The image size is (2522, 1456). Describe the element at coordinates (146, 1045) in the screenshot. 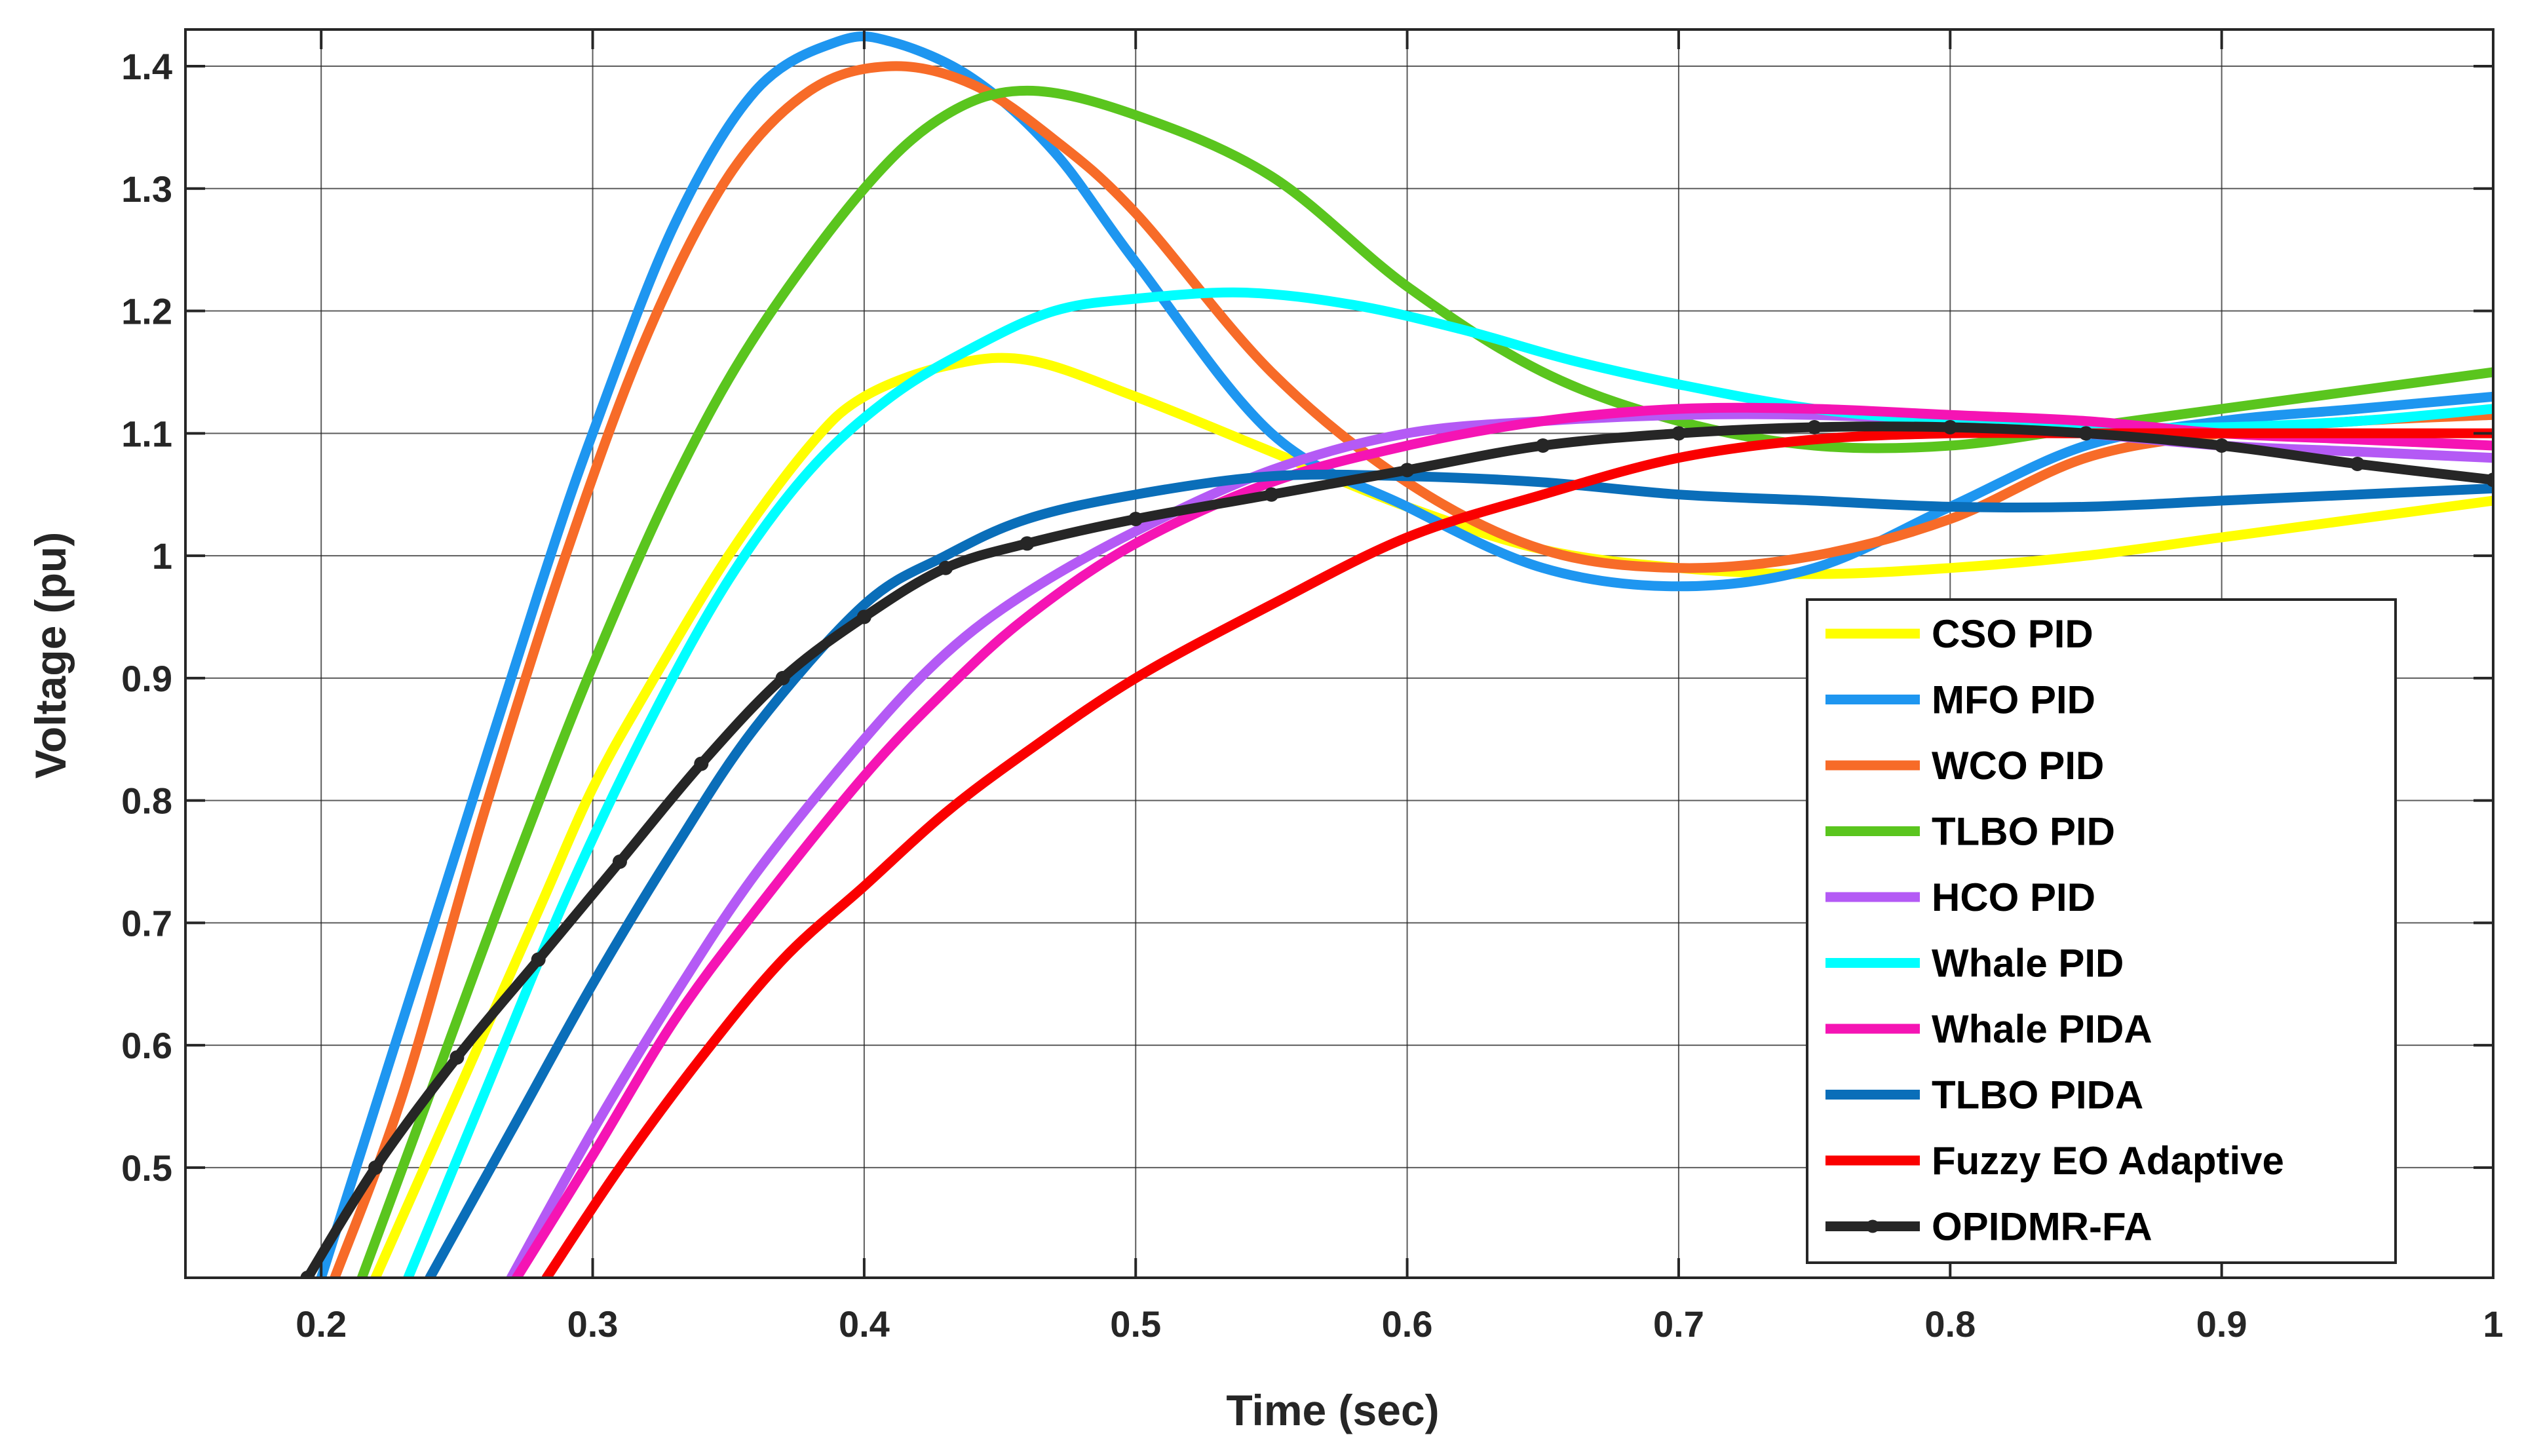

I see `y-tick-label: 0.6` at that location.